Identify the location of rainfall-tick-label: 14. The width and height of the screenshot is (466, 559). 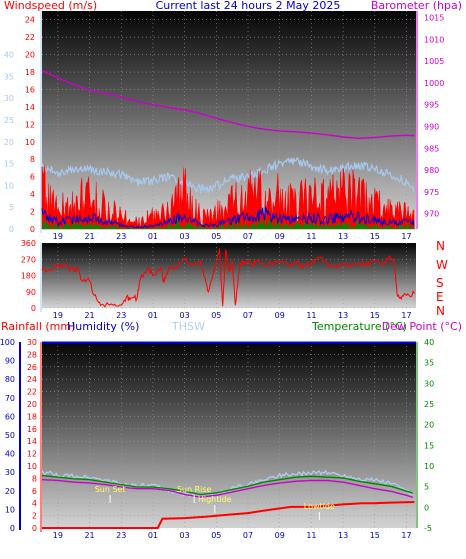
(32, 441).